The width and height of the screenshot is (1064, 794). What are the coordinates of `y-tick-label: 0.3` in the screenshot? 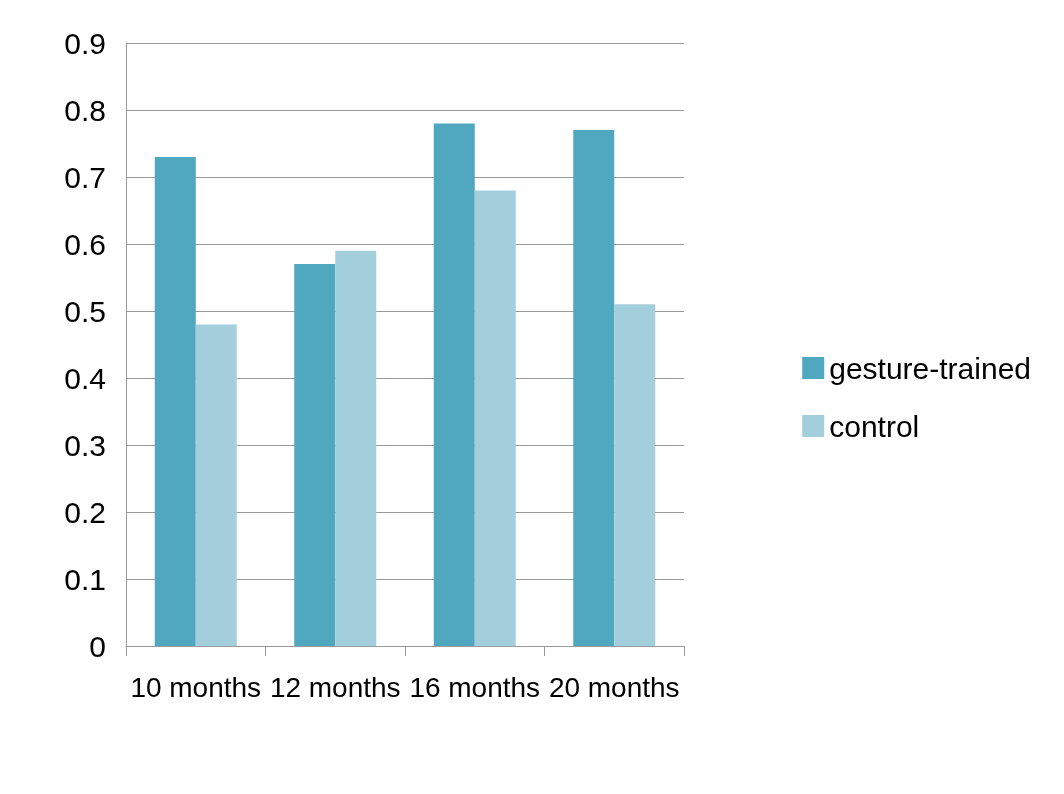 It's located at (85, 445).